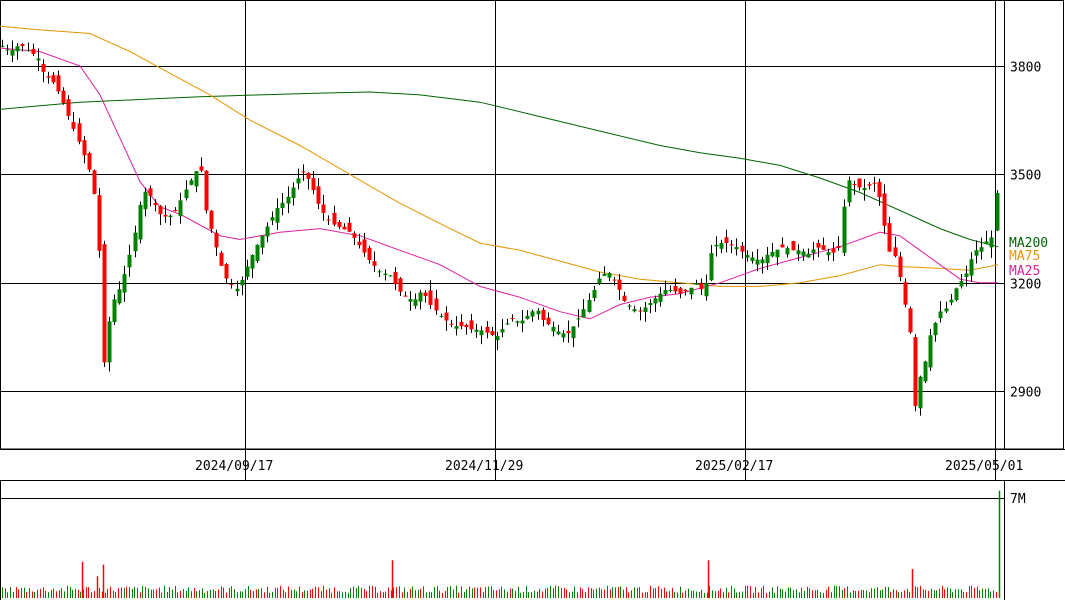 This screenshot has height=604, width=1065. I want to click on y-tick-label: 2900, so click(1025, 393).